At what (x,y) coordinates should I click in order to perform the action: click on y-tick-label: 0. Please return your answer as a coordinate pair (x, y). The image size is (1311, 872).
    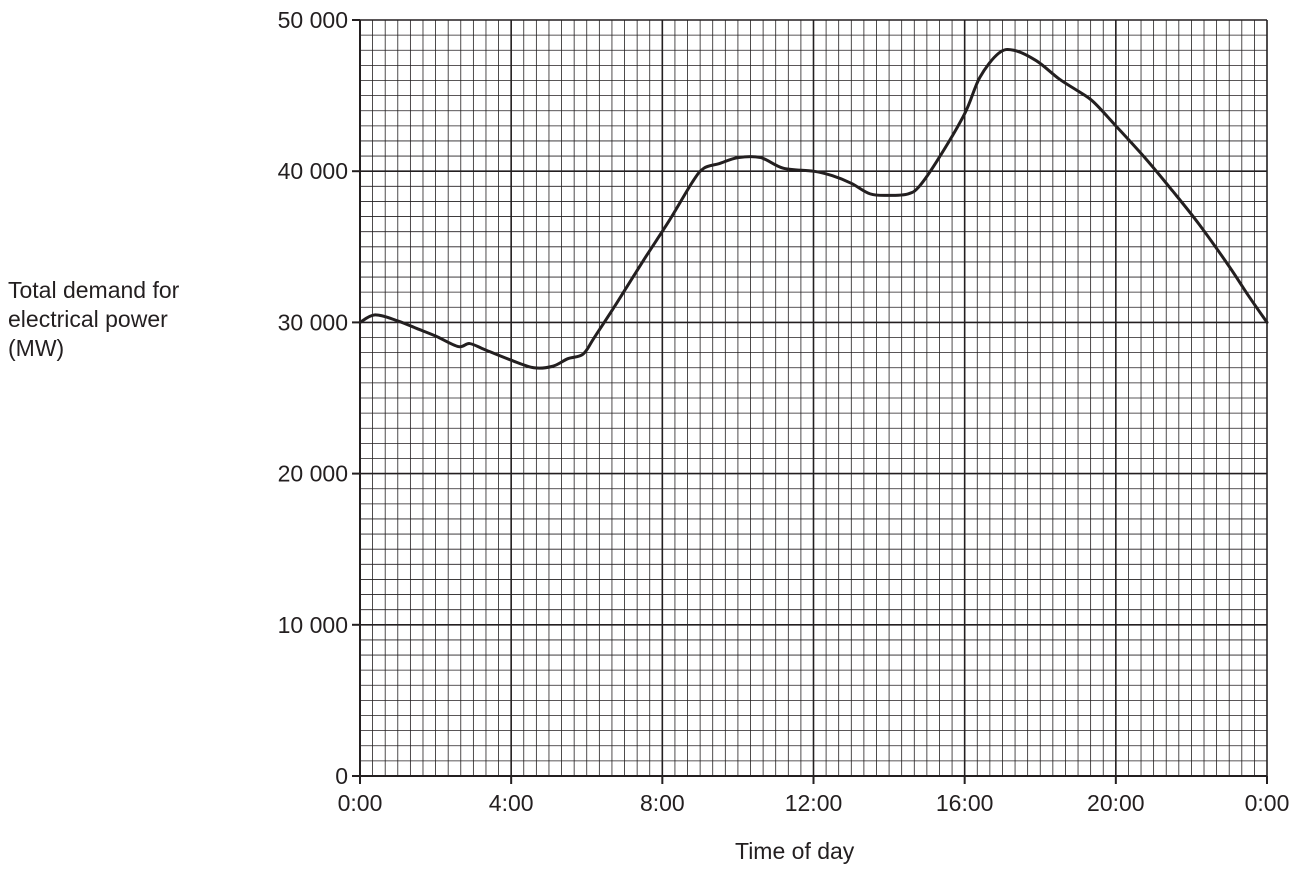
    Looking at the image, I should click on (341, 776).